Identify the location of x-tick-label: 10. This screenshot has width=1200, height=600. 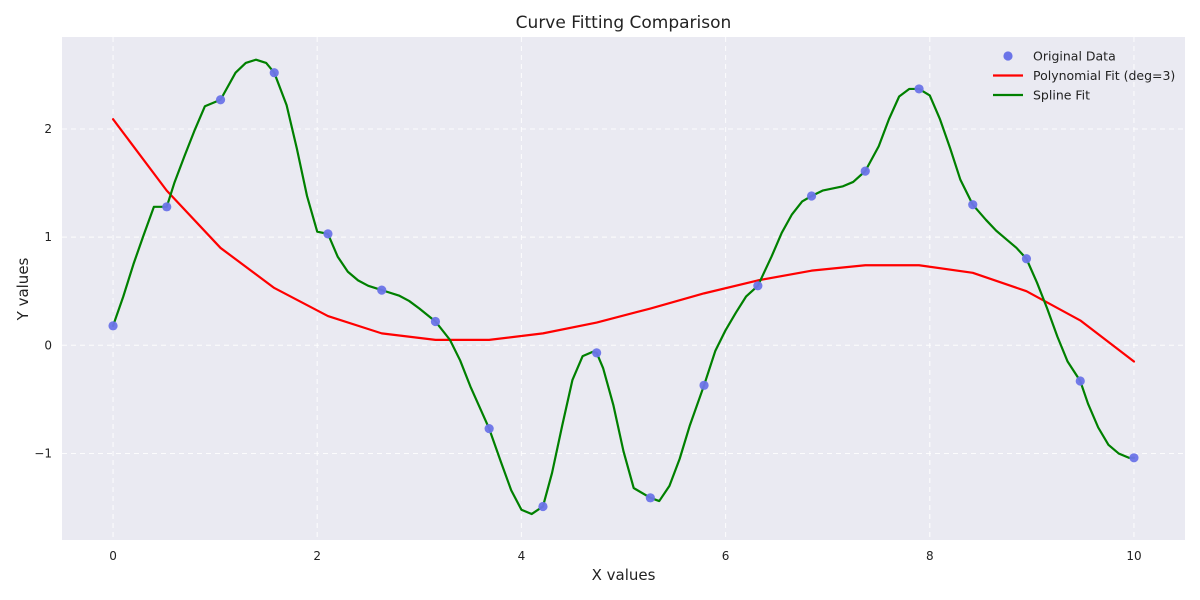
(1133, 556).